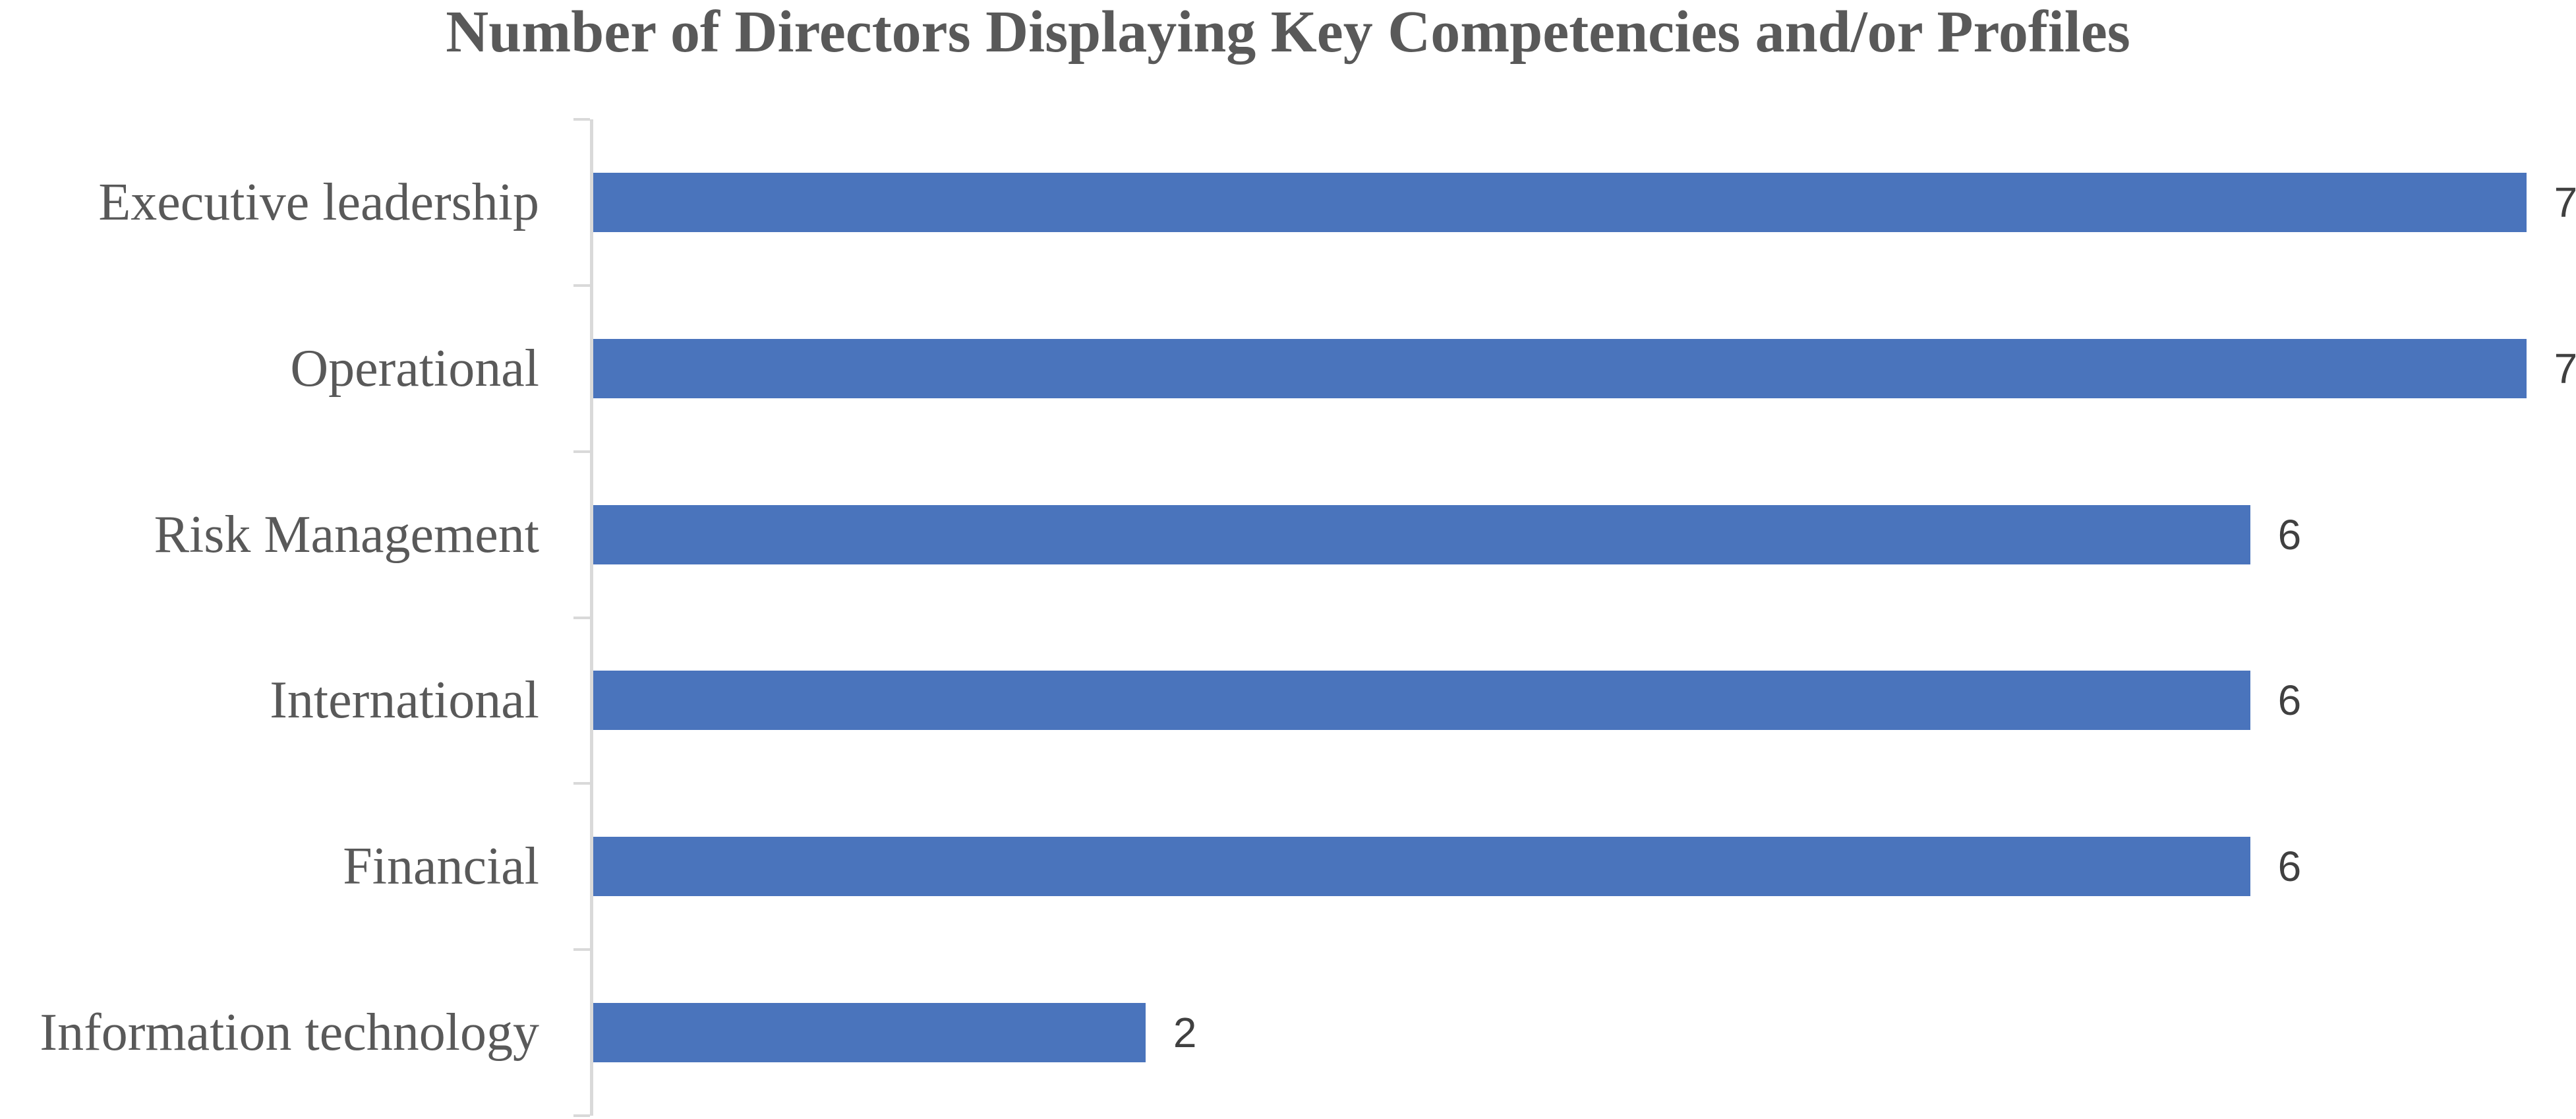 Image resolution: width=2576 pixels, height=1119 pixels. I want to click on category-label: Risk Management, so click(346, 534).